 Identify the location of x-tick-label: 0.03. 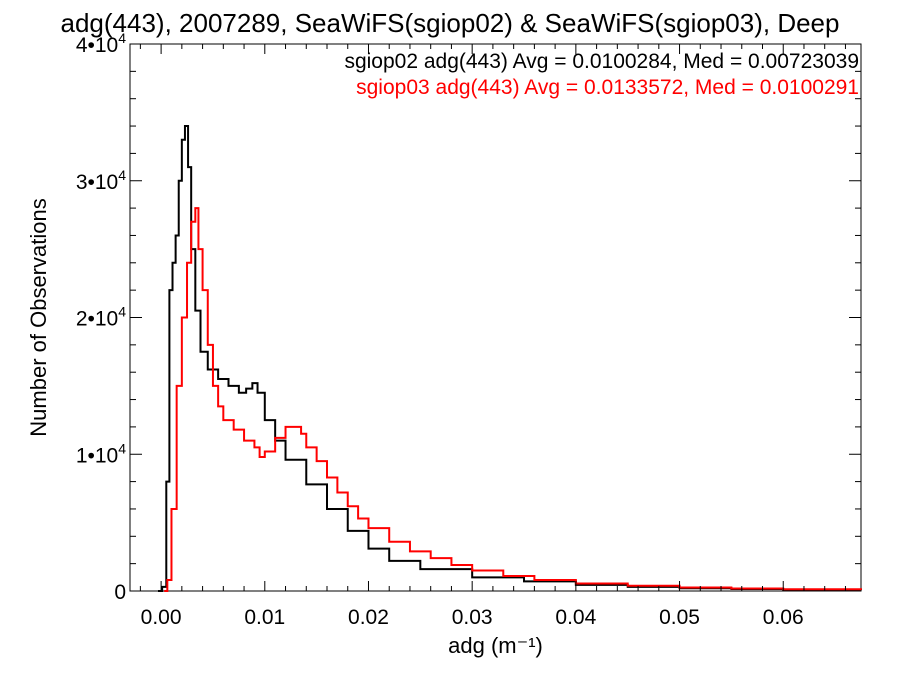
(472, 617).